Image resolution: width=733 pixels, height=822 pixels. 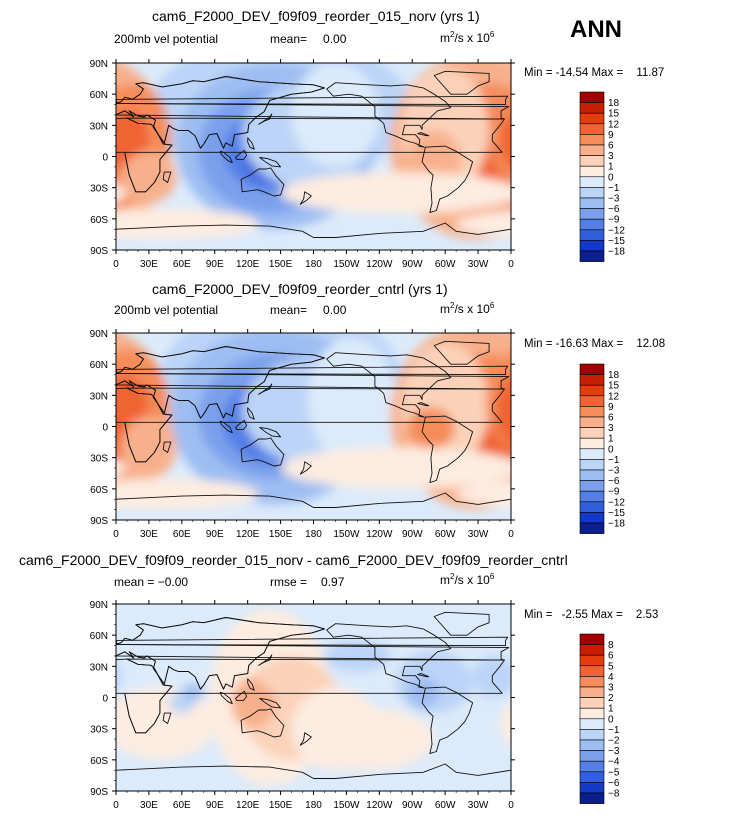 I want to click on panel1-x-tick-label: 0, so click(x=511, y=264).